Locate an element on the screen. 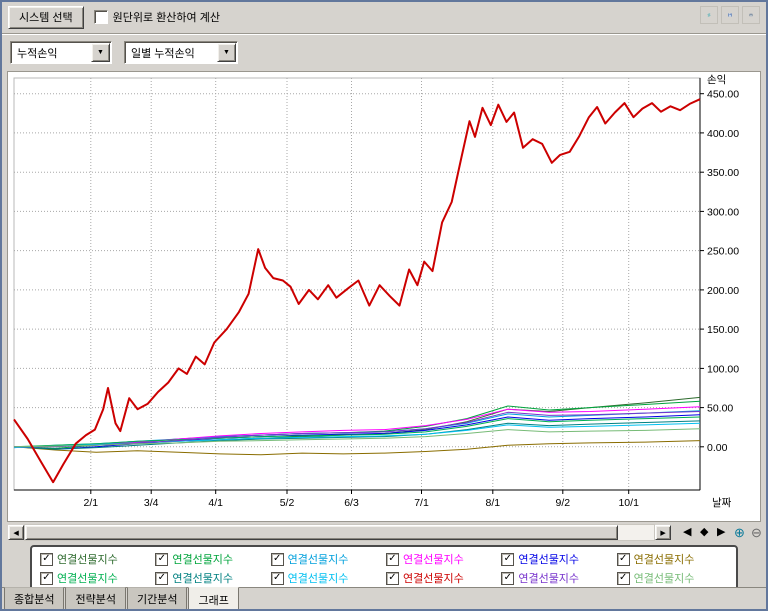  zoom-out-button: ⊖ is located at coordinates (753, 532).